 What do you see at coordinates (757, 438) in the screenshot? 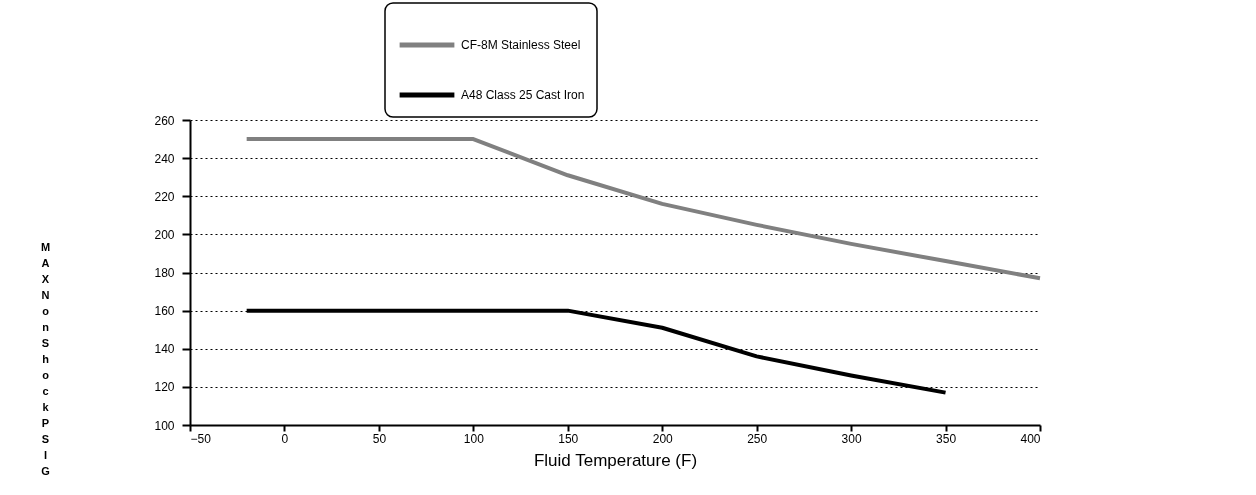
I see `x-tick-label: 250` at bounding box center [757, 438].